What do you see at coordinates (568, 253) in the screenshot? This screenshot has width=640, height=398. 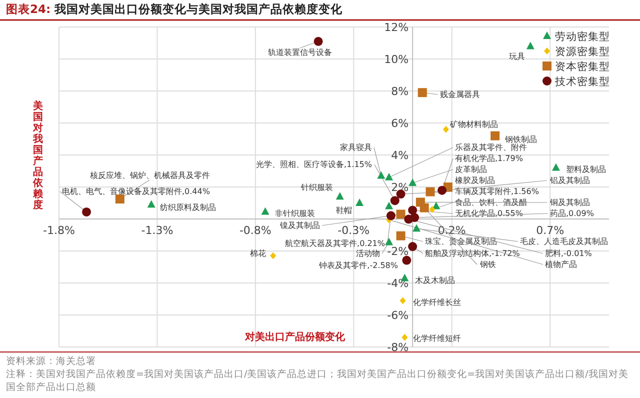 I see `annotation: 肥料,-0.01%` at bounding box center [568, 253].